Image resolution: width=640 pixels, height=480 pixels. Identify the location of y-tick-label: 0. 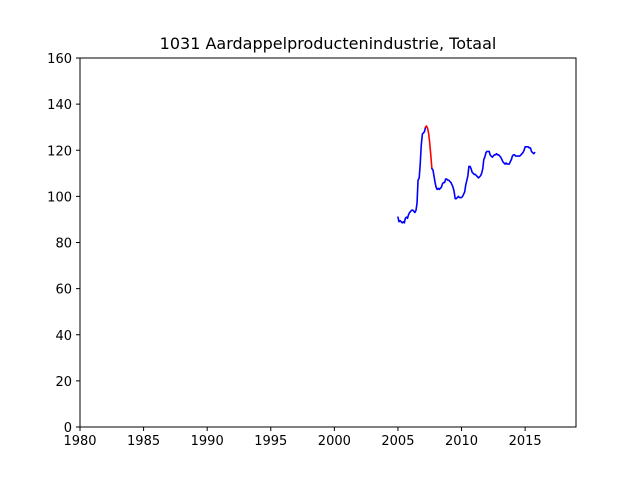
(68, 428).